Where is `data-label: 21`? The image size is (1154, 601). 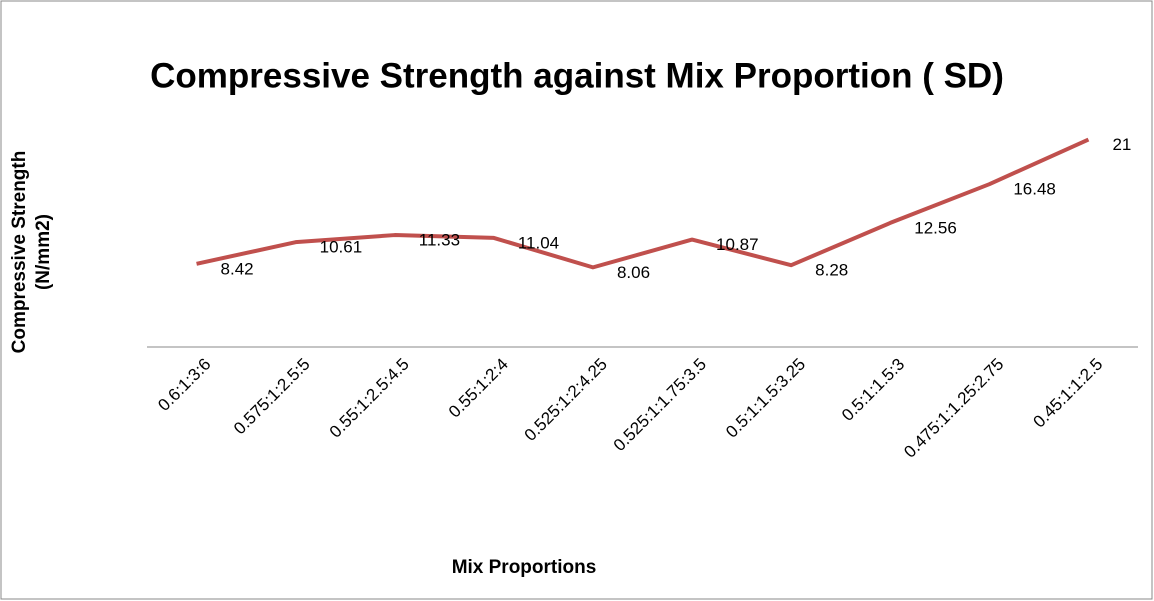
data-label: 21 is located at coordinates (1121, 144).